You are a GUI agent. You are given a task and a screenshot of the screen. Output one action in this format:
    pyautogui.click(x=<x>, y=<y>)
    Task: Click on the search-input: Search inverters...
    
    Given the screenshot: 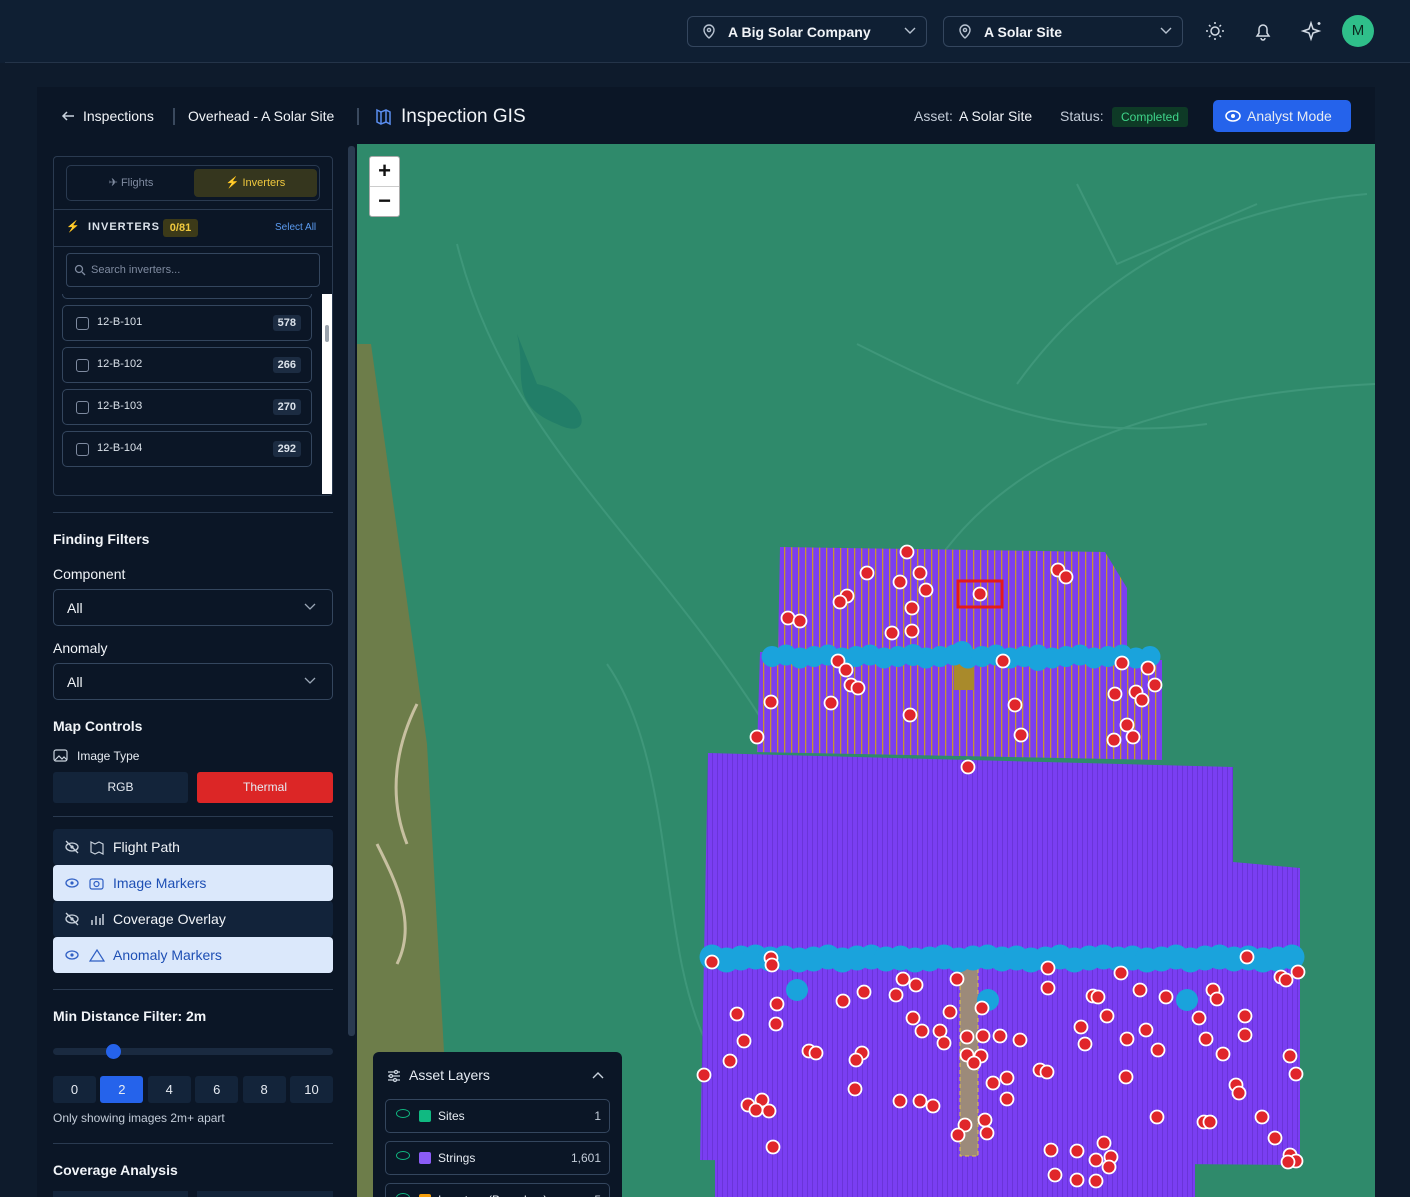 What is the action you would take?
    pyautogui.click(x=193, y=270)
    